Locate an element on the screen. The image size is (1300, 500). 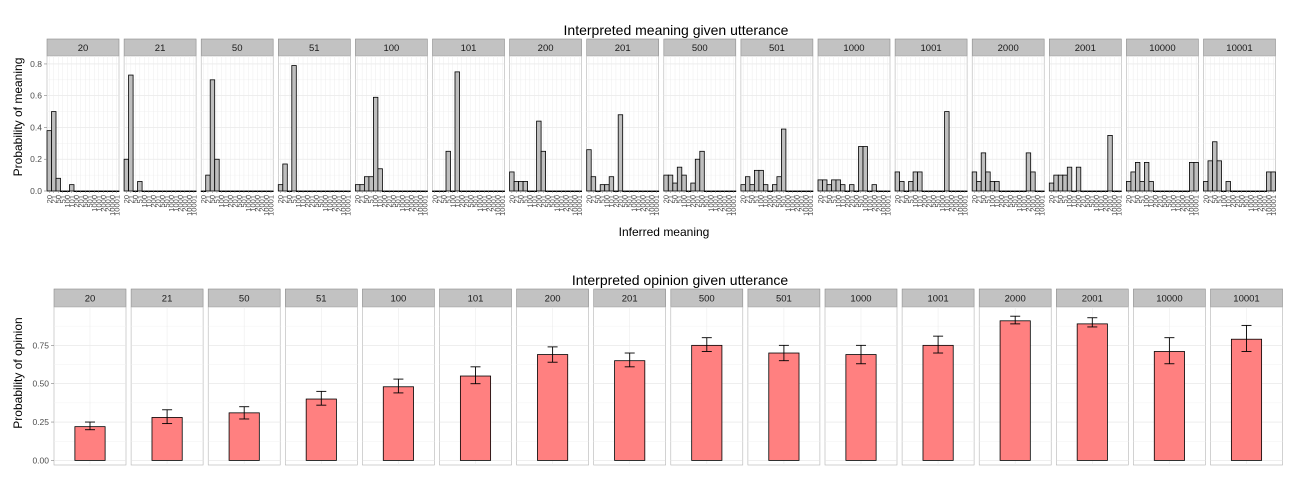
opinion-facet-1001: 1001 is located at coordinates (938, 377).